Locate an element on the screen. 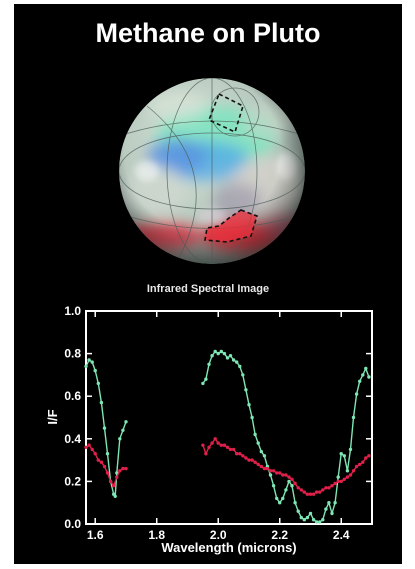 The image size is (415, 569). x-tick-label: 2.4 is located at coordinates (341, 535).